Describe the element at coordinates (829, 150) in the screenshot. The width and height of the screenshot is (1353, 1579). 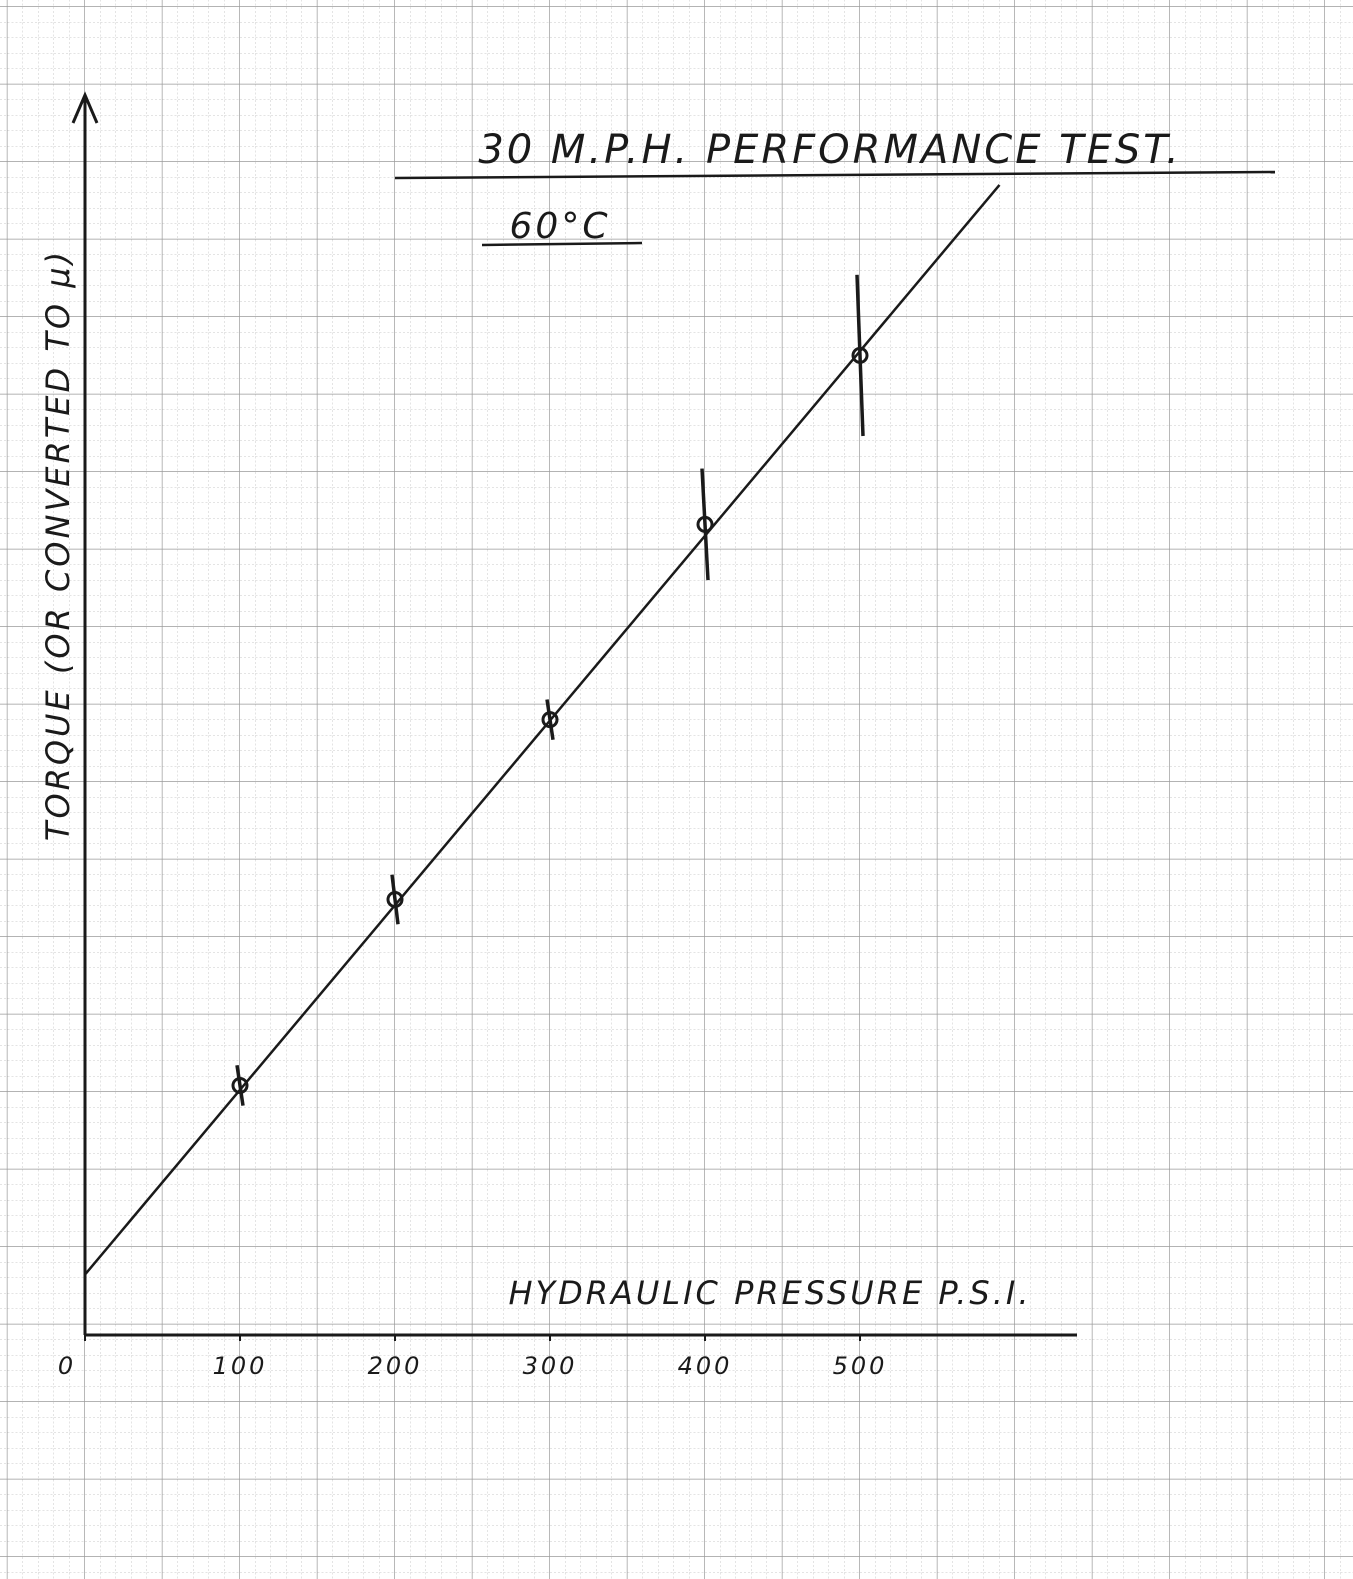
I see `chart-title: 30 M.P.H. PERFORMANCE TEST.` at that location.